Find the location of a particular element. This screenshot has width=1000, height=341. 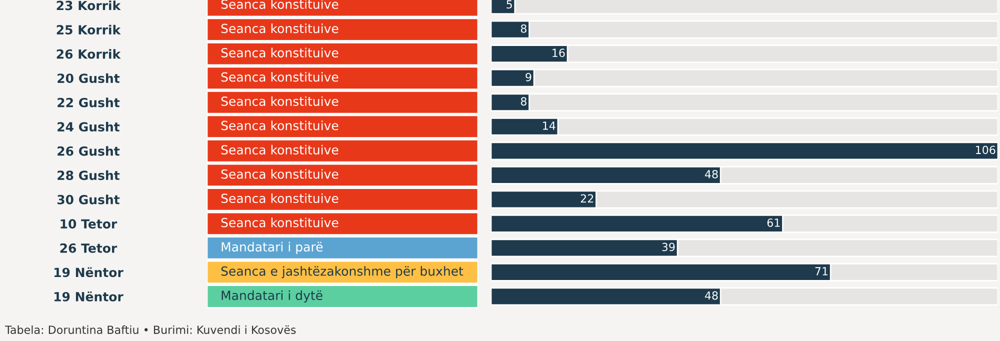

y-tick-label: 22 Gusht is located at coordinates (89, 103).